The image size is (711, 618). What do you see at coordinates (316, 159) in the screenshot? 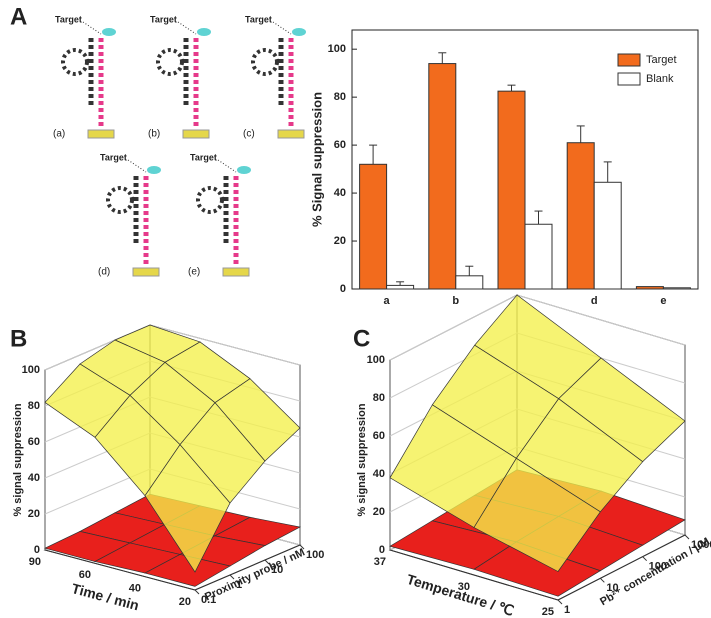
I see `y-axis-label: % Signal suppression` at bounding box center [316, 159].